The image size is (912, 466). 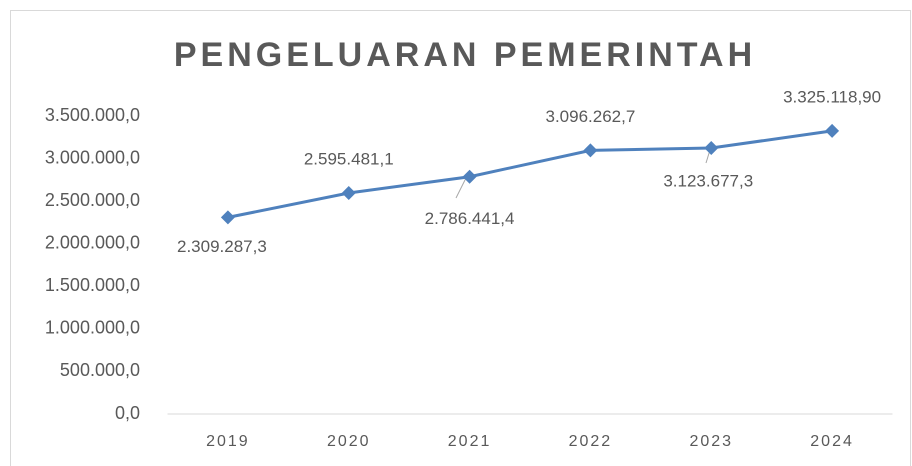 I want to click on y-tick-label: 1.500.000,0, so click(x=92, y=285).